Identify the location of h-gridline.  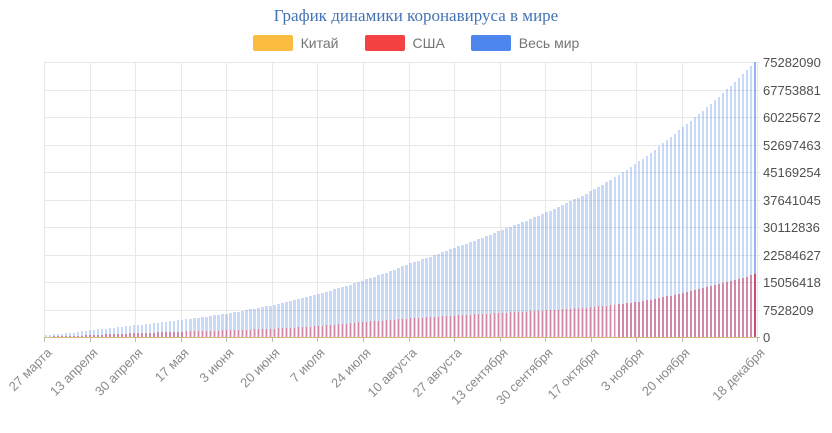
(402, 117).